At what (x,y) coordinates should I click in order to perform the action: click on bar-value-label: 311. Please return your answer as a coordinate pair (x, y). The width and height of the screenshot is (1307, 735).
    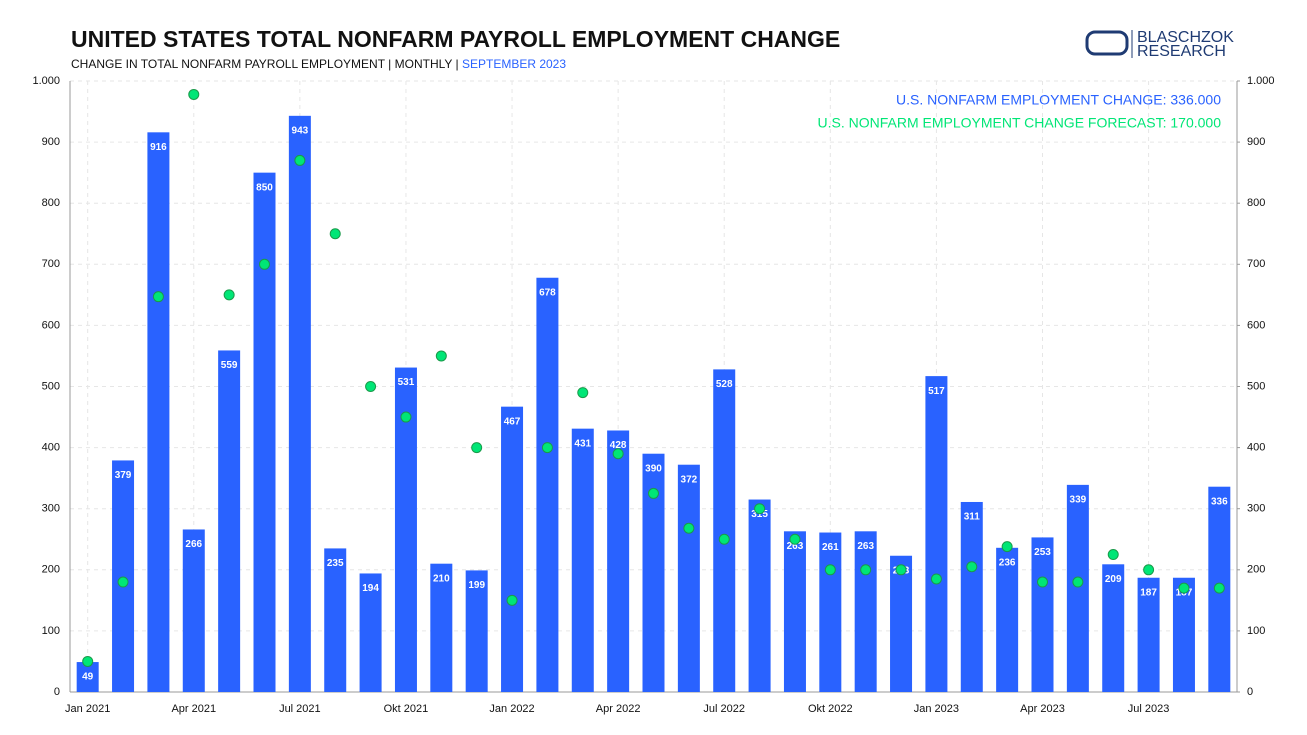
    Looking at the image, I should click on (972, 517).